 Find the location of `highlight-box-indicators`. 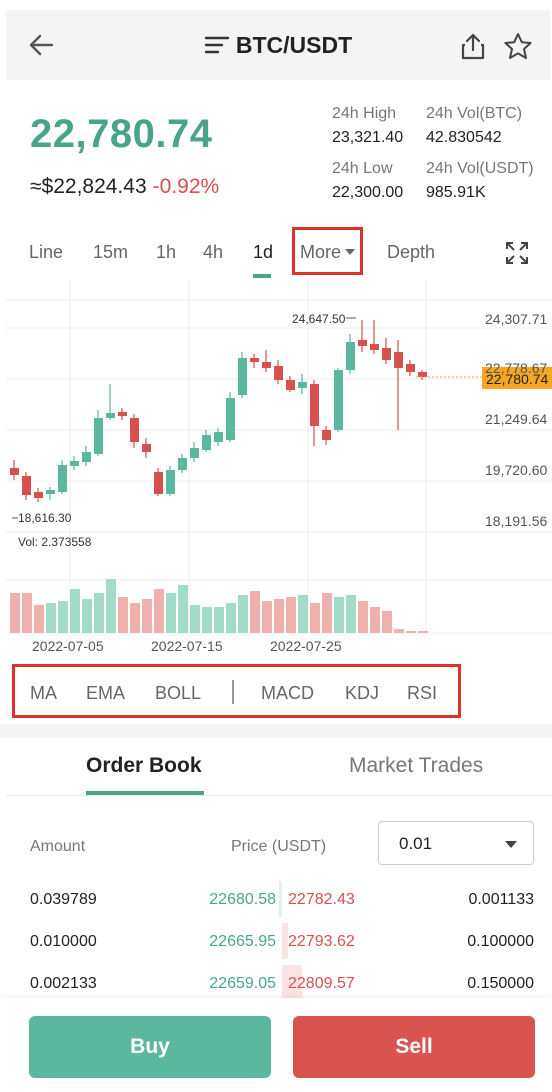

highlight-box-indicators is located at coordinates (236, 691).